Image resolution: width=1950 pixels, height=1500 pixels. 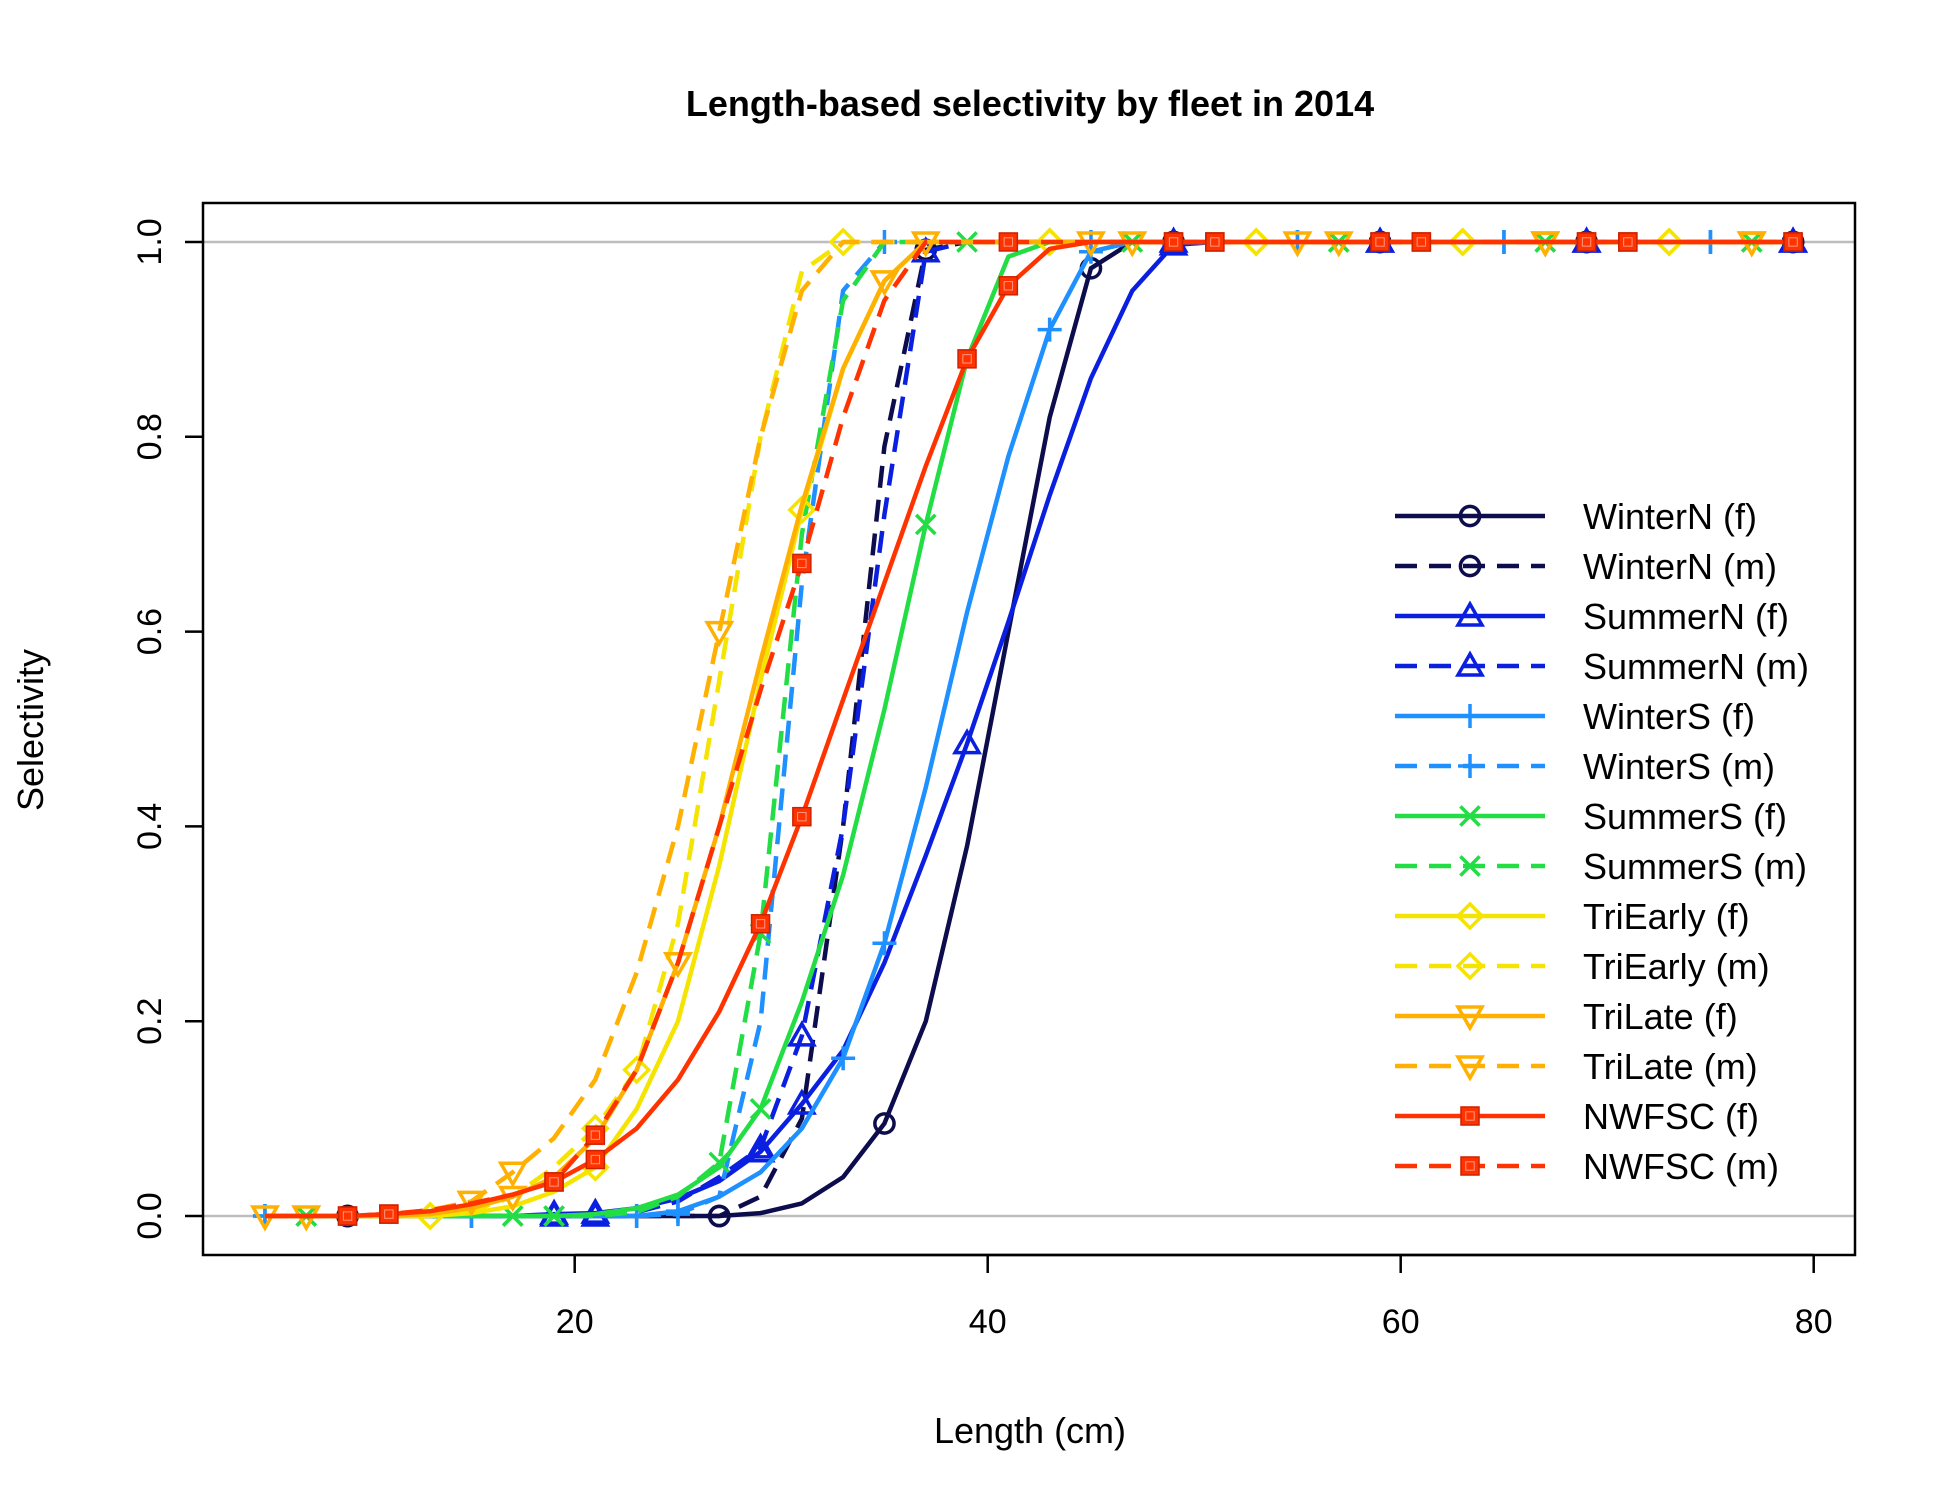 I want to click on legend-item-5: WinterS (m), so click(x=1585, y=766).